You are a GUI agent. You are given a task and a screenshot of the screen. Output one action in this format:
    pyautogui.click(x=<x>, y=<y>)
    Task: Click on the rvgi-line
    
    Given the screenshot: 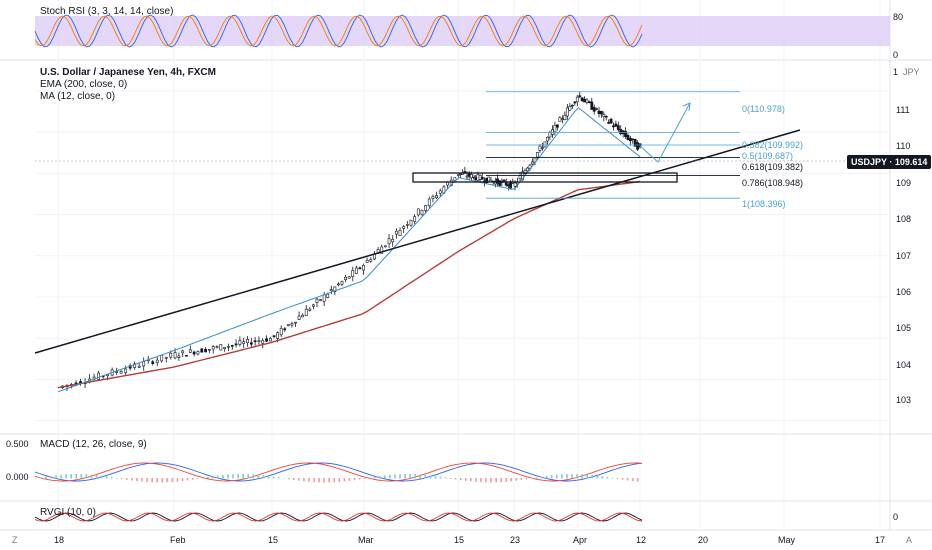 What is the action you would take?
    pyautogui.click(x=338, y=517)
    